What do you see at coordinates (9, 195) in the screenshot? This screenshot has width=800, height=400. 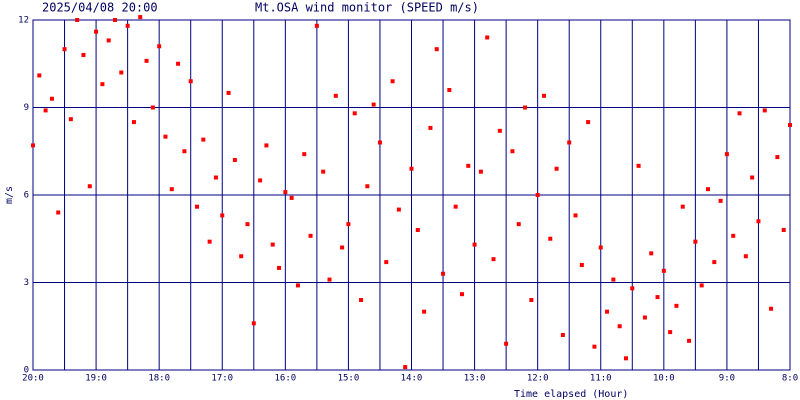 I see `y-axis-label: m/s` at bounding box center [9, 195].